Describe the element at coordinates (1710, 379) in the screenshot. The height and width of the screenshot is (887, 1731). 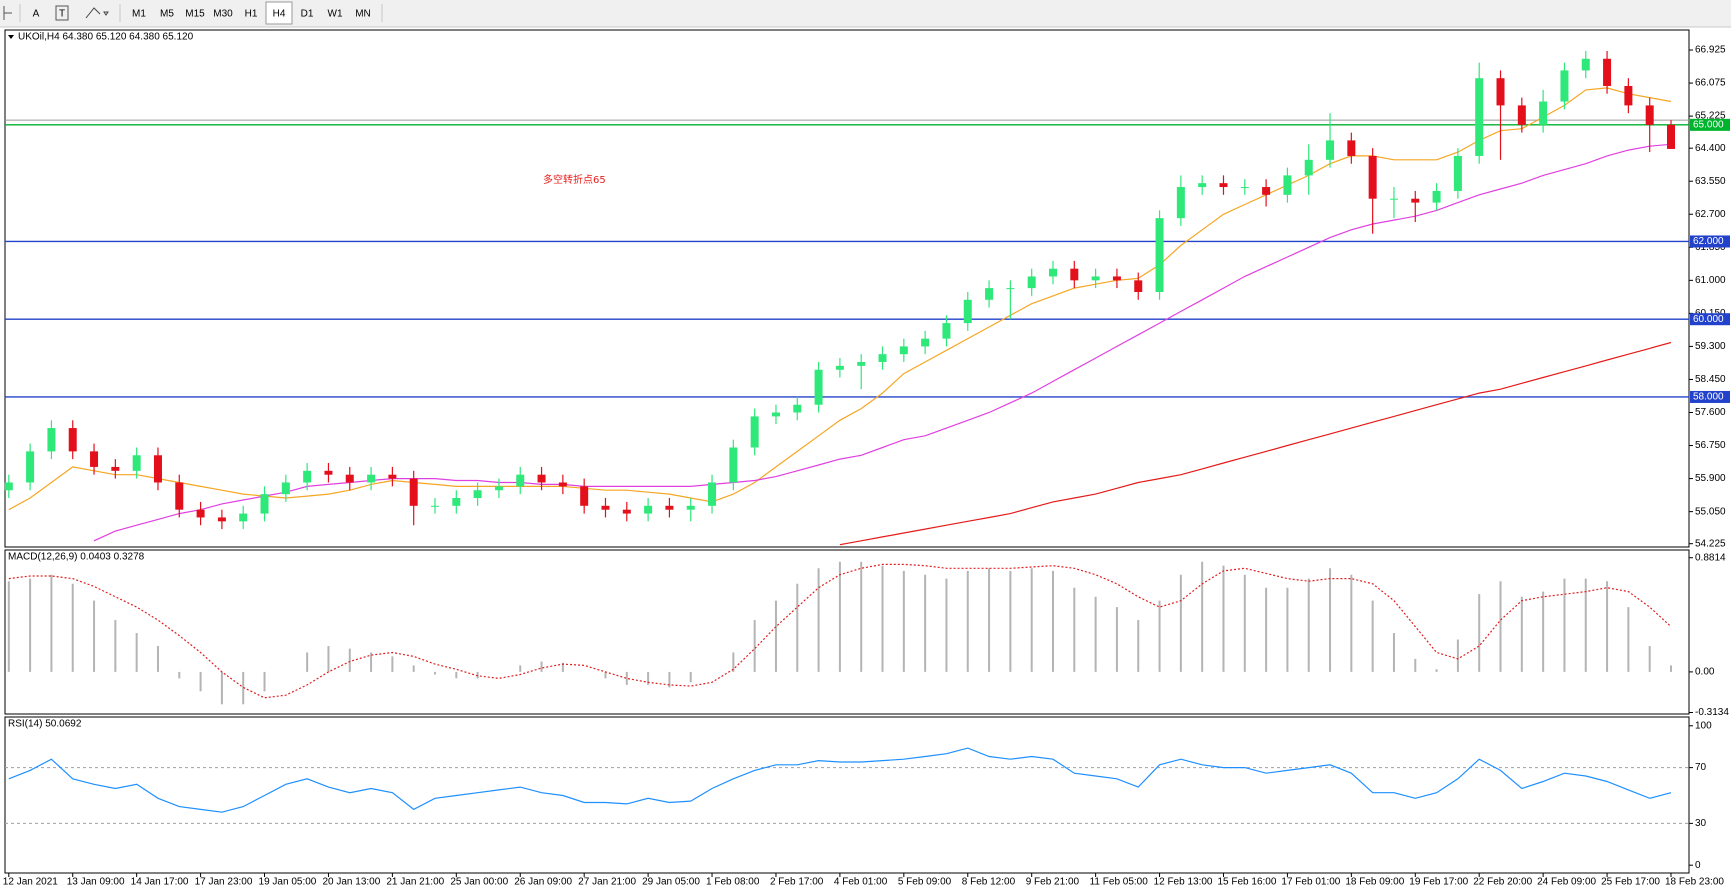
I see `y-tick-label: 58.450` at that location.